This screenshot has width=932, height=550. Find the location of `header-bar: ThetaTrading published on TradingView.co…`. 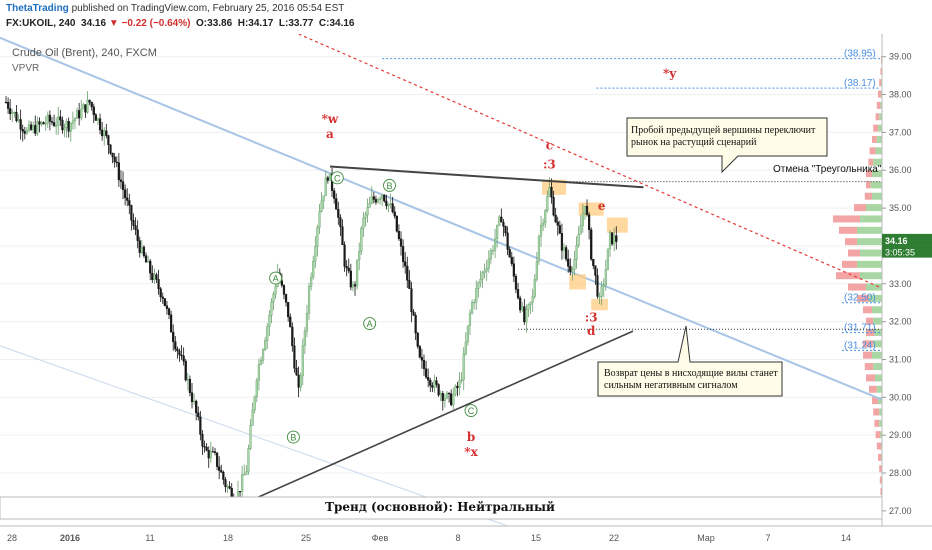

header-bar: ThetaTrading published on TradingView.co… is located at coordinates (466, 17).